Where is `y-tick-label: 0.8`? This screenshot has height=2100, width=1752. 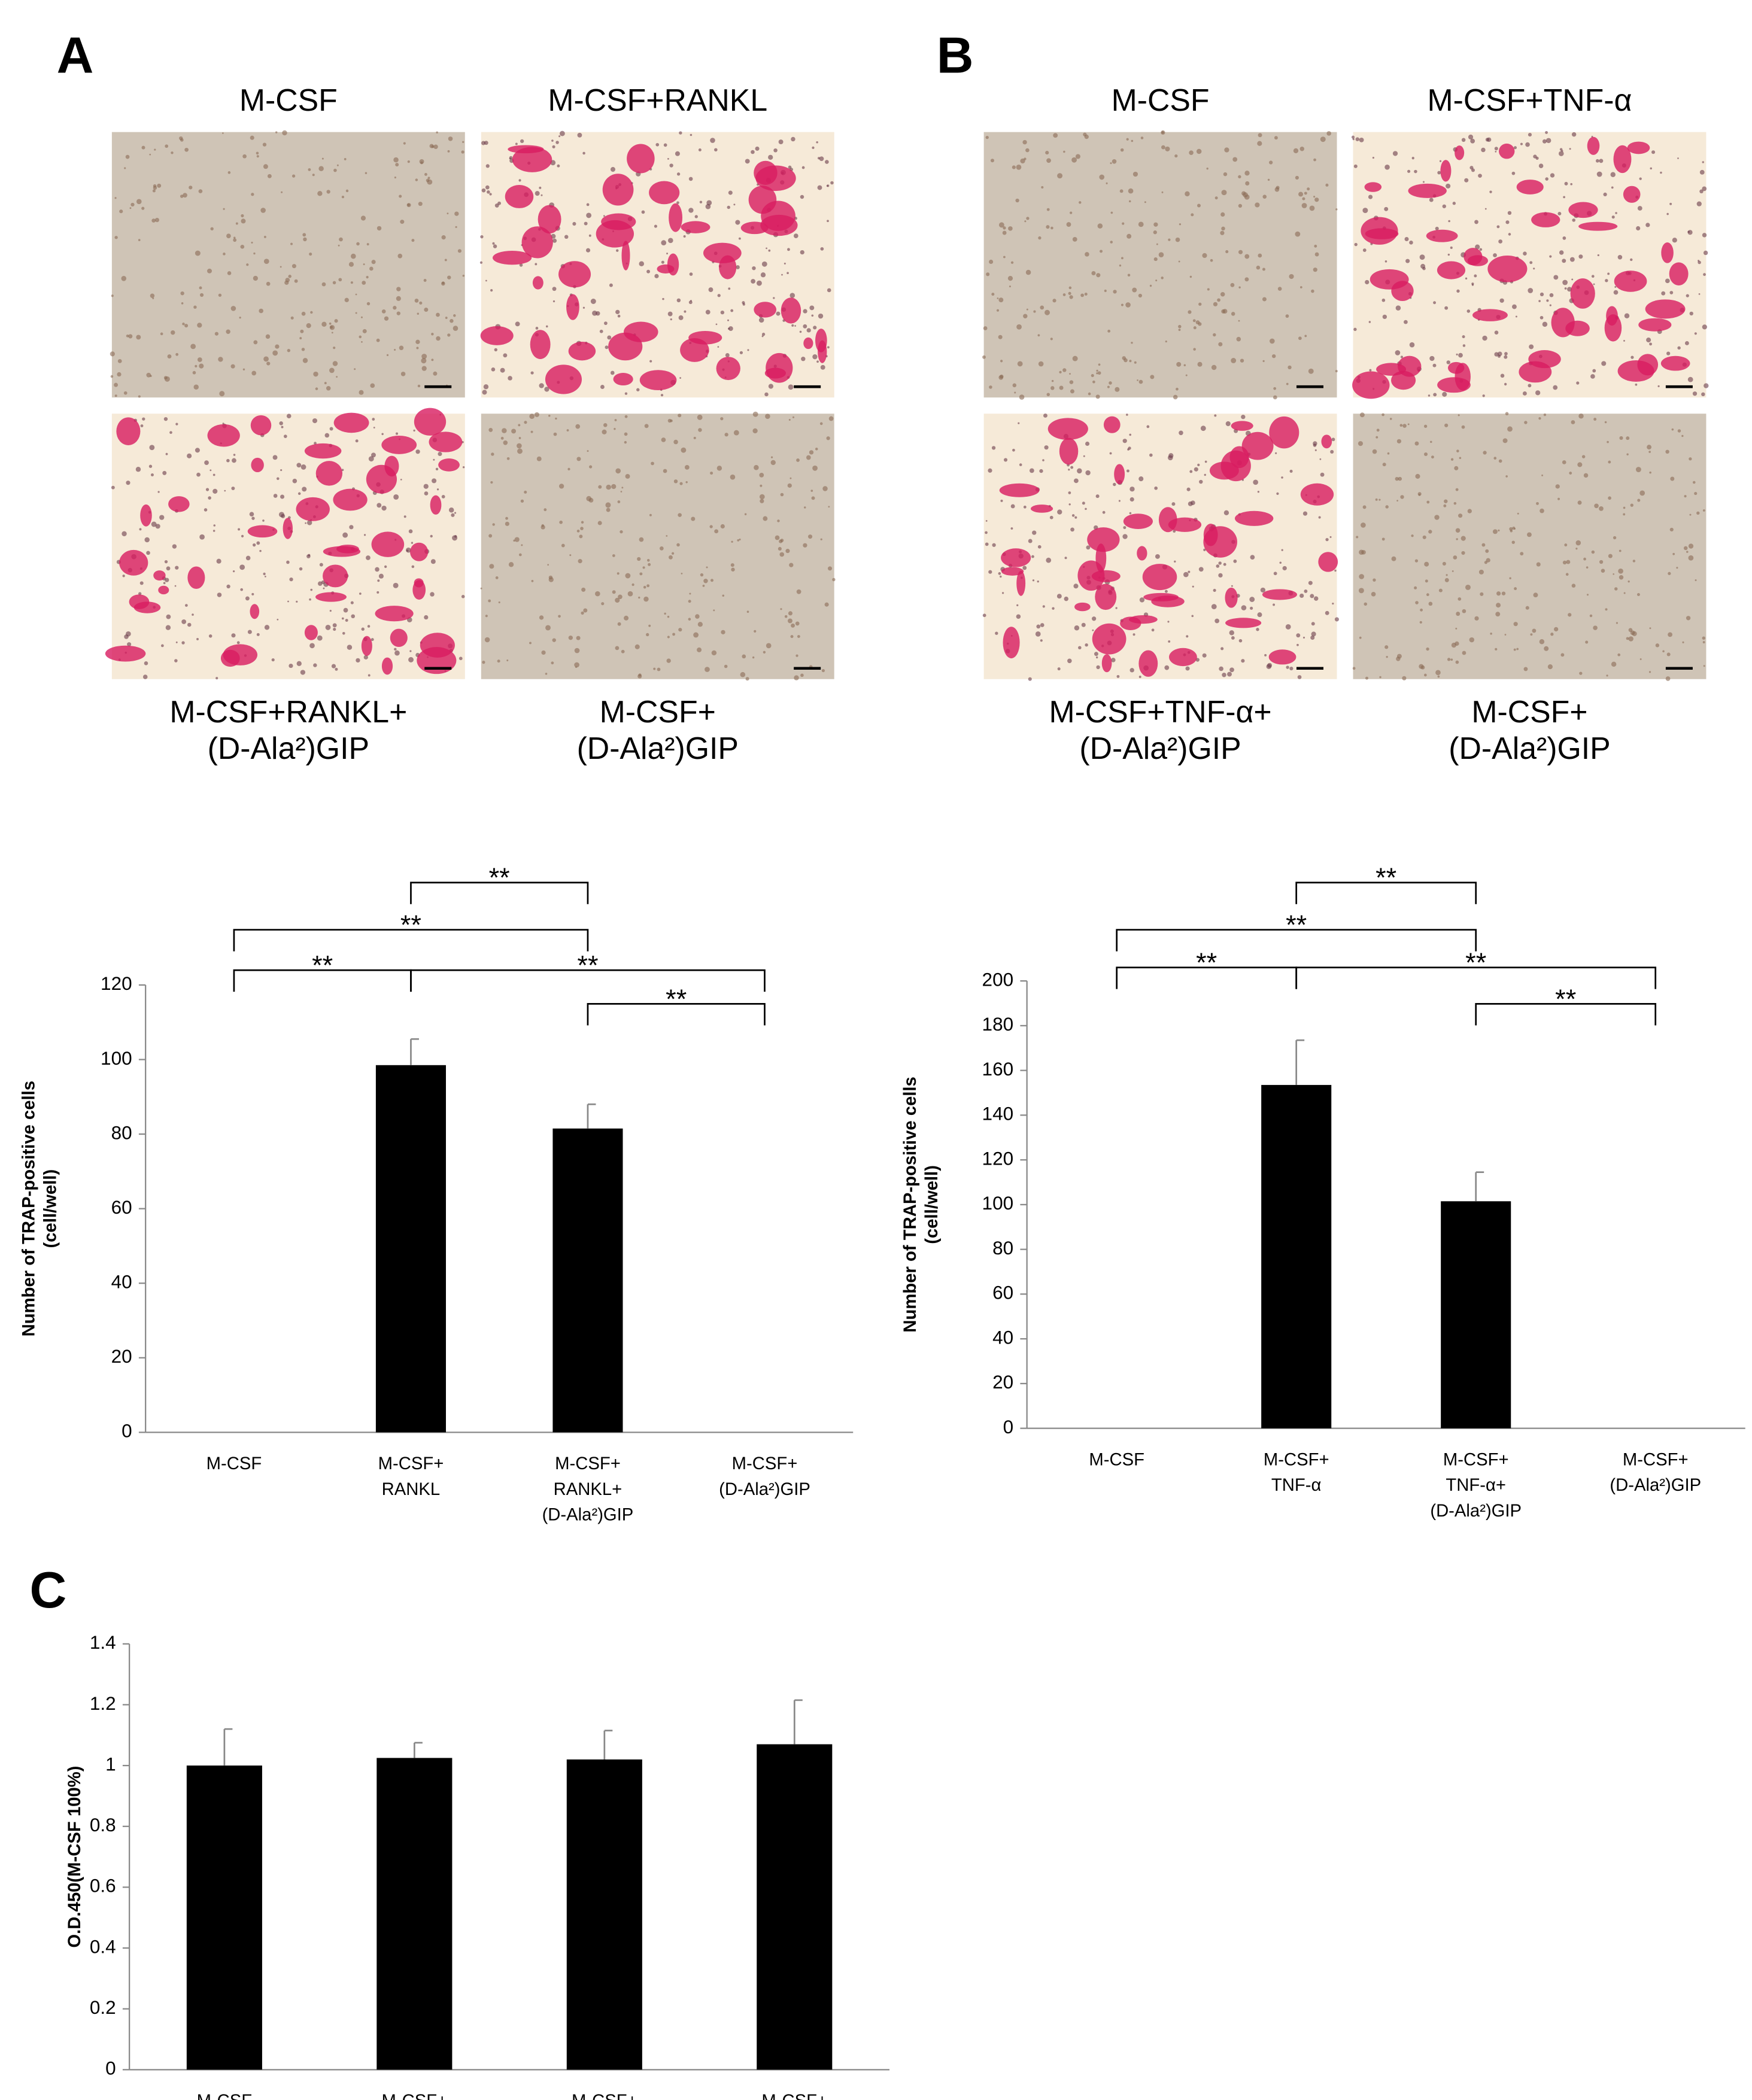 y-tick-label: 0.8 is located at coordinates (103, 1825).